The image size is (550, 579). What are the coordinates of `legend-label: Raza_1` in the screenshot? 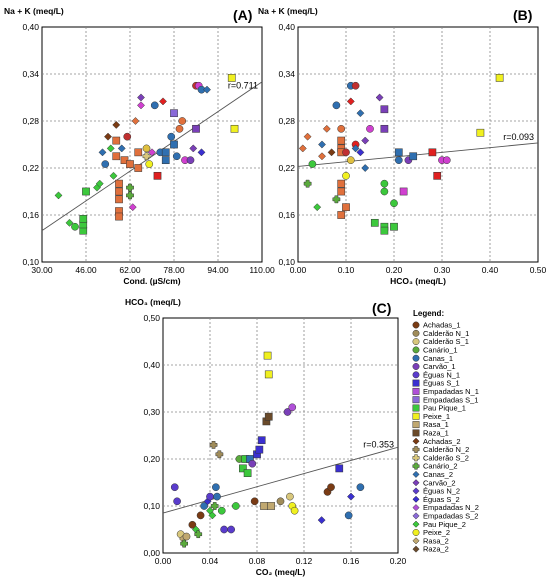 It's located at (436, 433).